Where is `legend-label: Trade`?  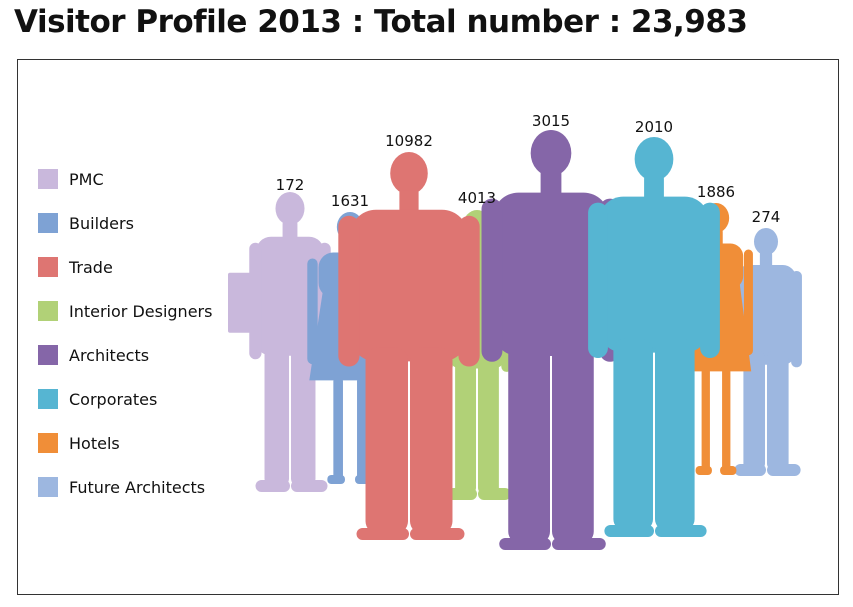
legend-label: Trade is located at coordinates (91, 267).